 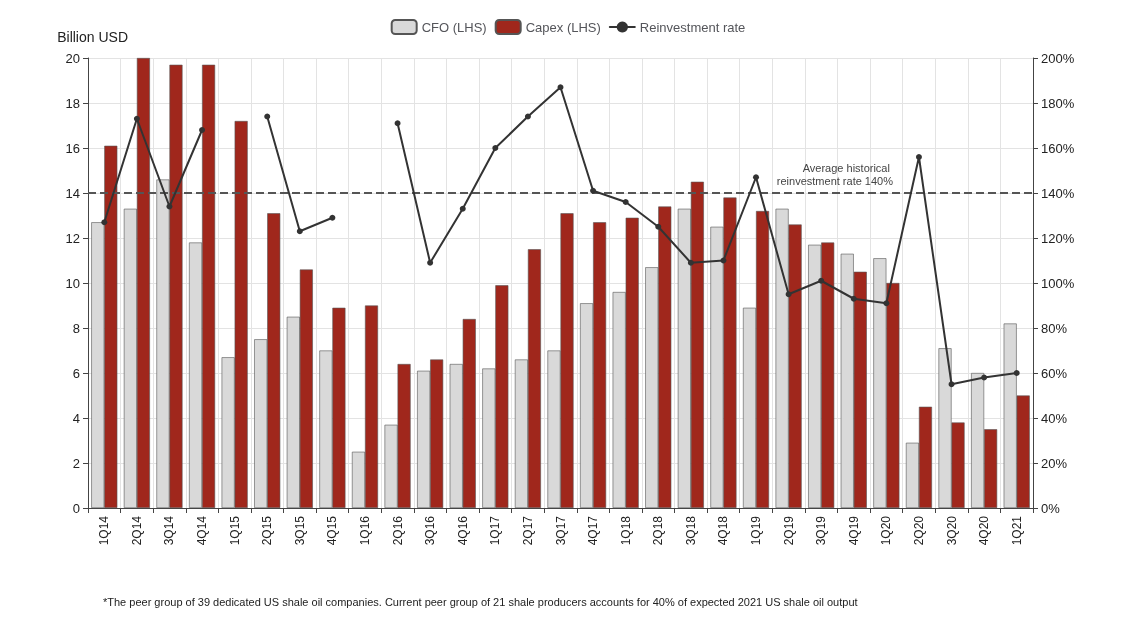 What do you see at coordinates (76, 328) in the screenshot?
I see `y-tick-label: 8` at bounding box center [76, 328].